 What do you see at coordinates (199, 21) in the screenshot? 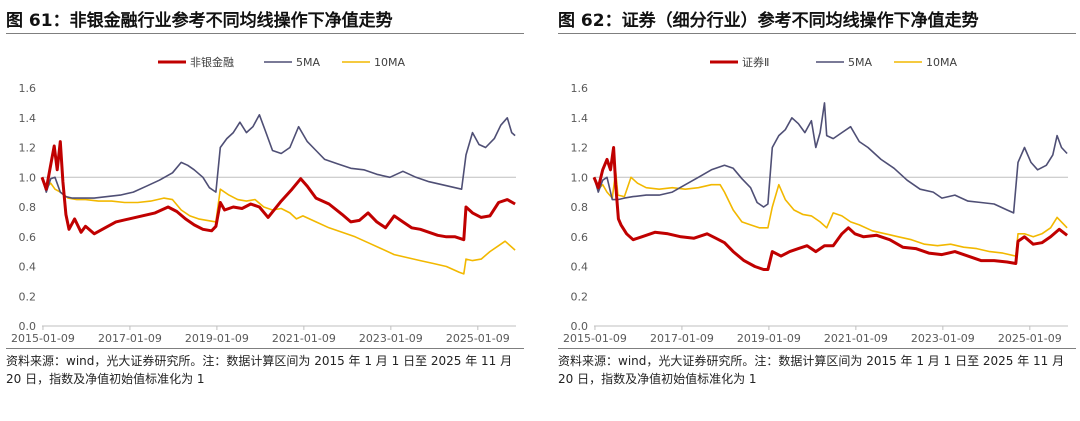
I see `figure-title: 图 61：非银金融行业参考不同均线操作下净值走势` at bounding box center [199, 21].